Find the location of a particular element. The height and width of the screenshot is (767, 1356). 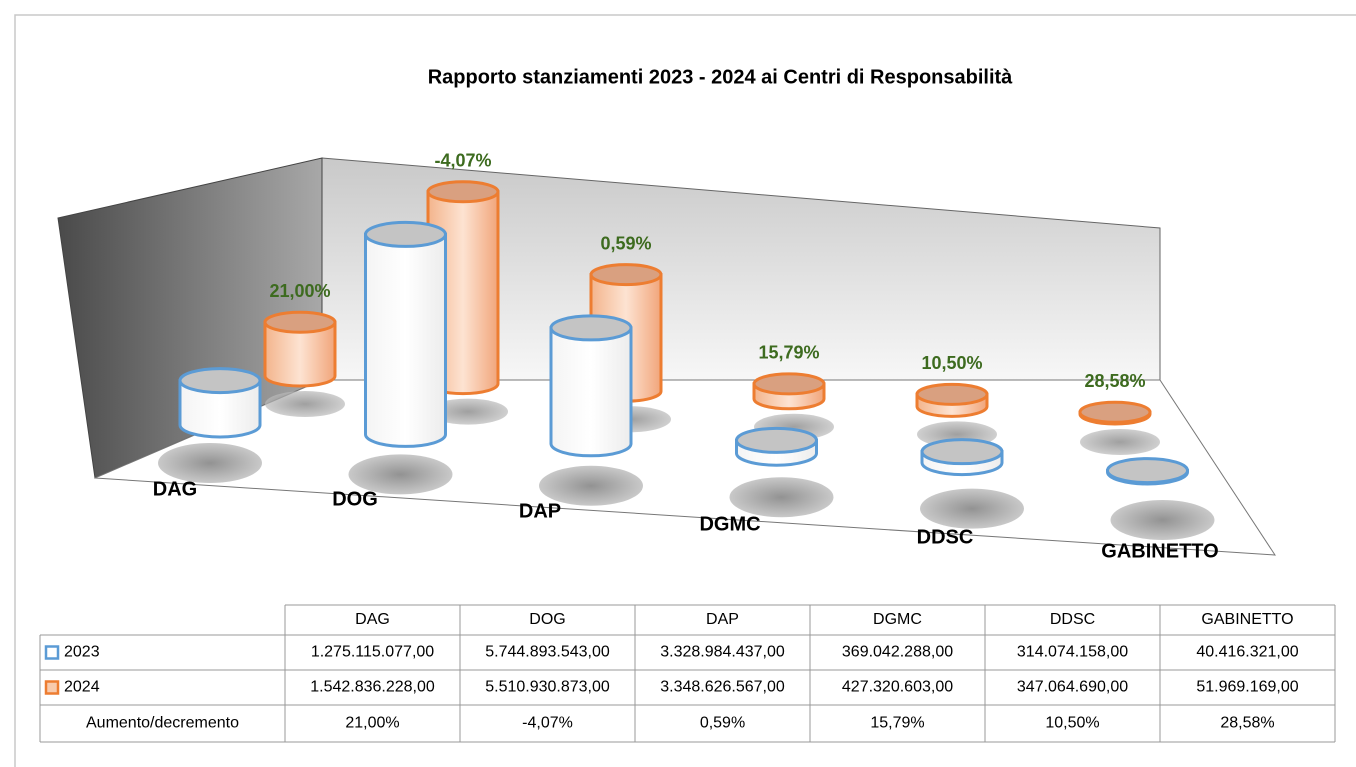

table-cell: 0,59% is located at coordinates (722, 723).